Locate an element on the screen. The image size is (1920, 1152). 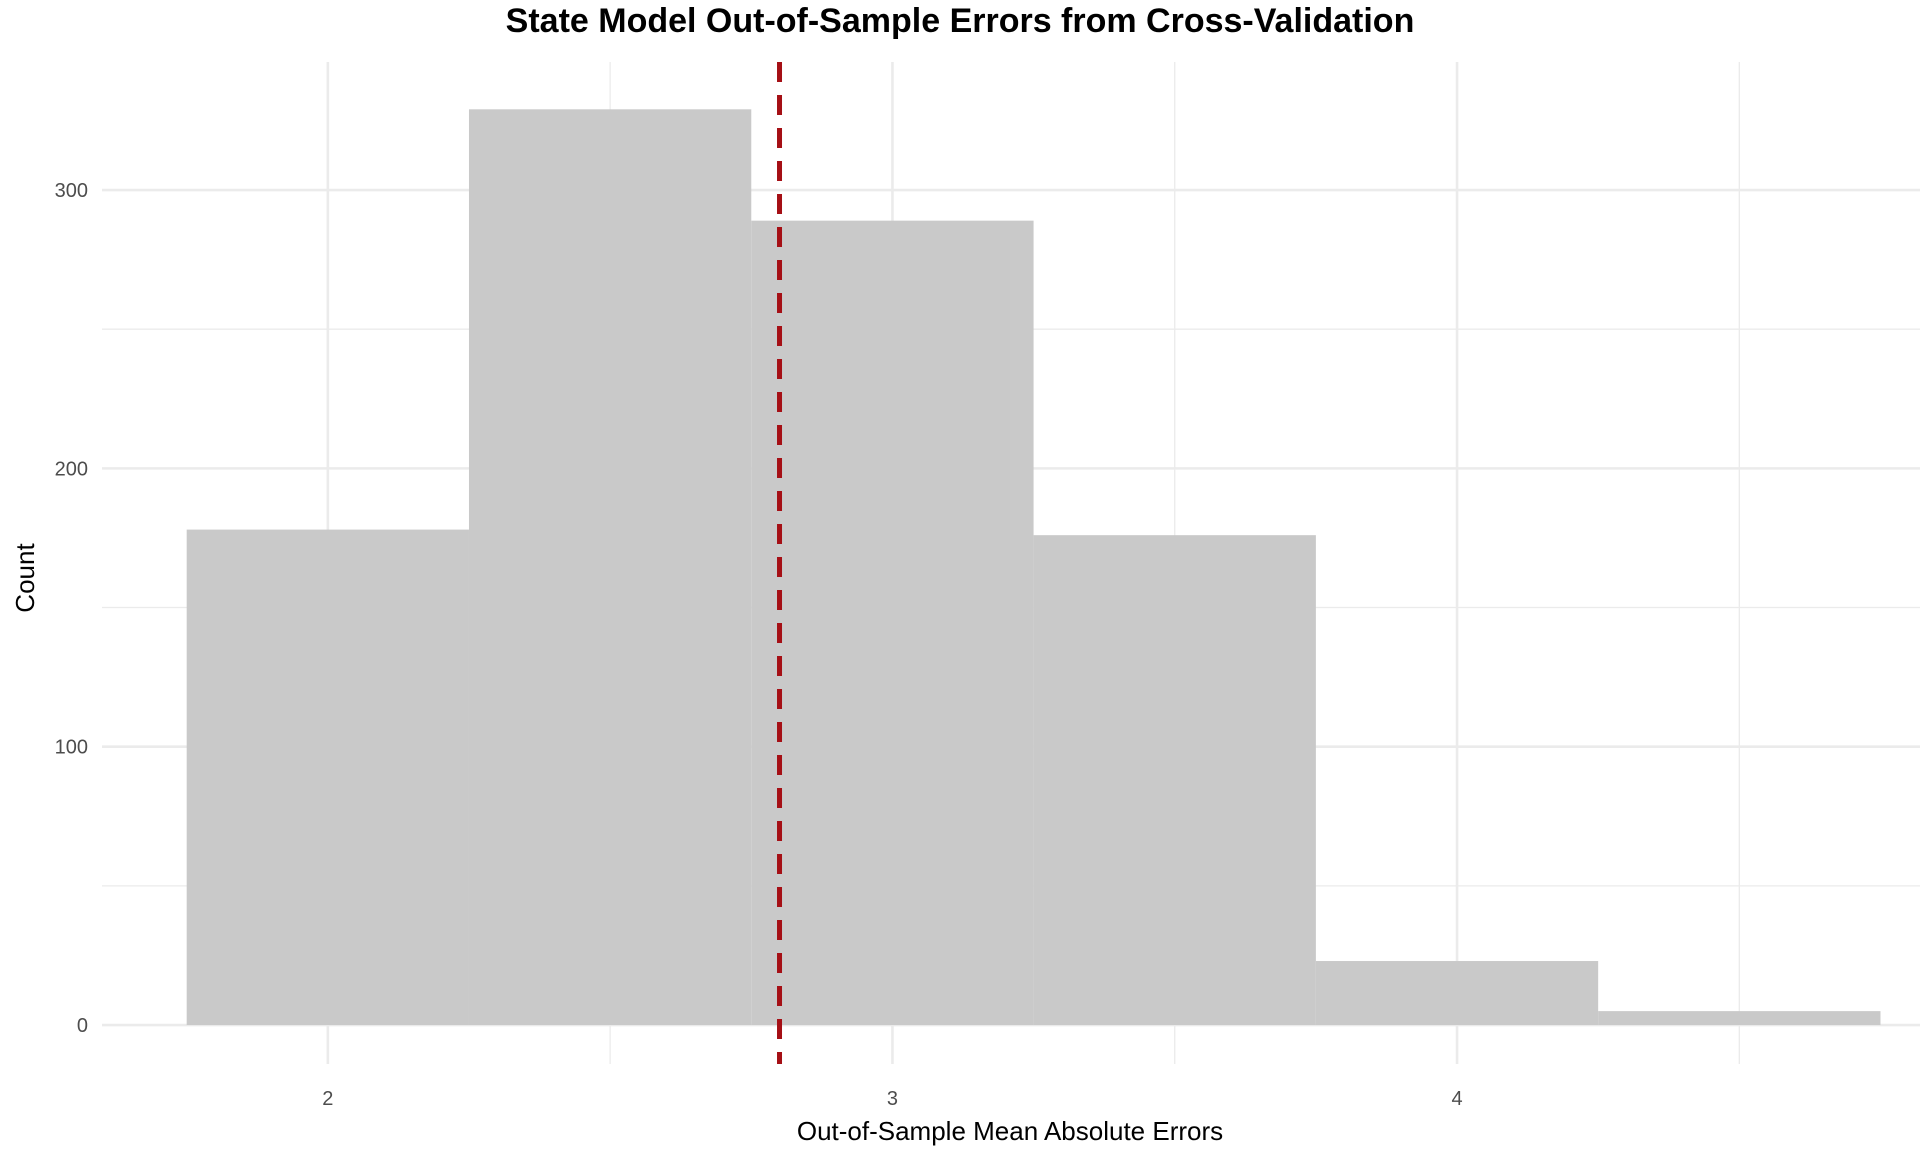
y-tick-label: 300 is located at coordinates (71, 191).